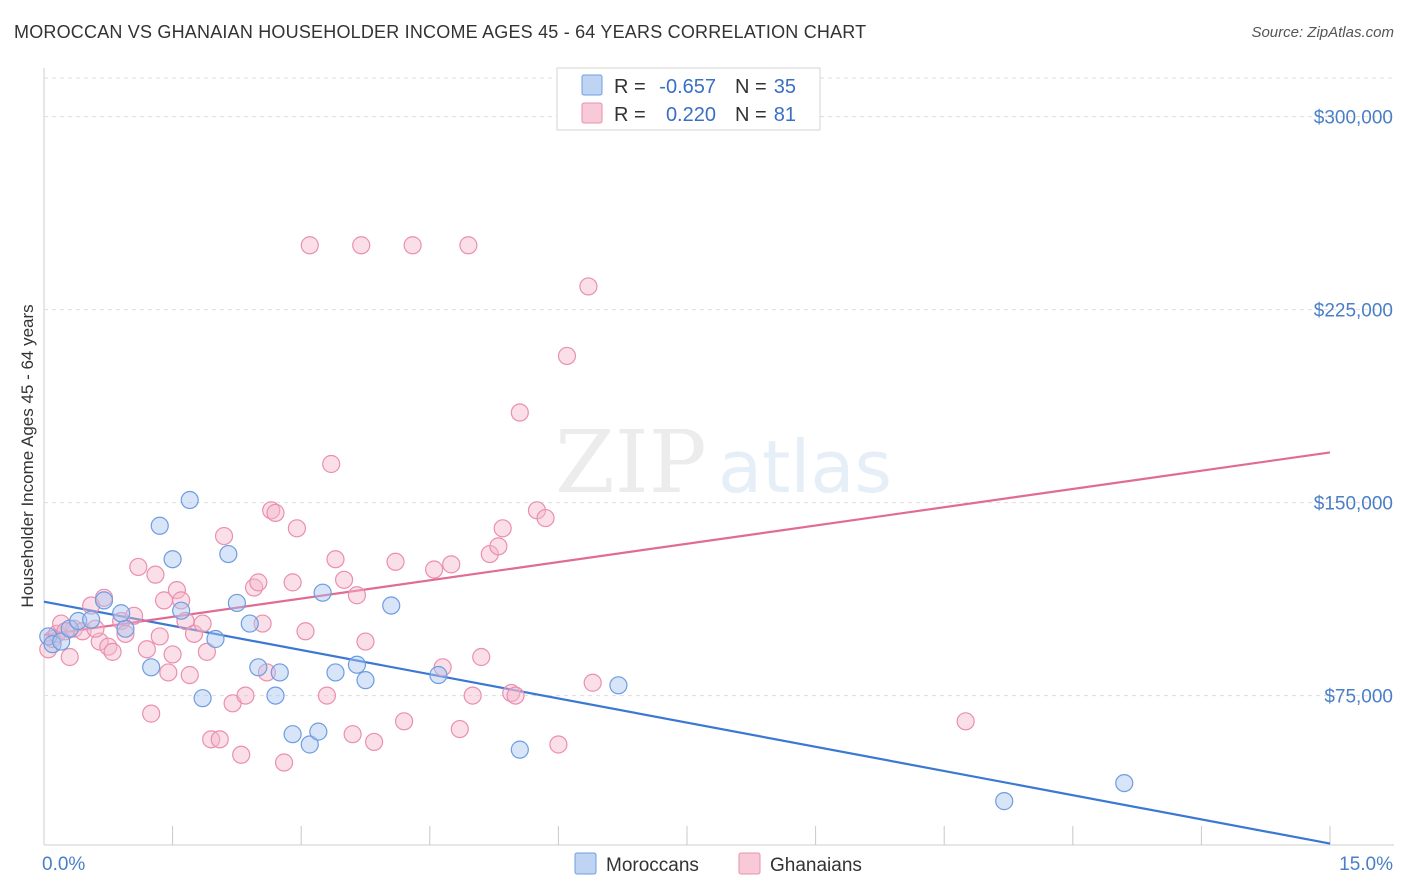  What do you see at coordinates (63, 864) in the screenshot?
I see `x-tick-label-min: 0.0%` at bounding box center [63, 864].